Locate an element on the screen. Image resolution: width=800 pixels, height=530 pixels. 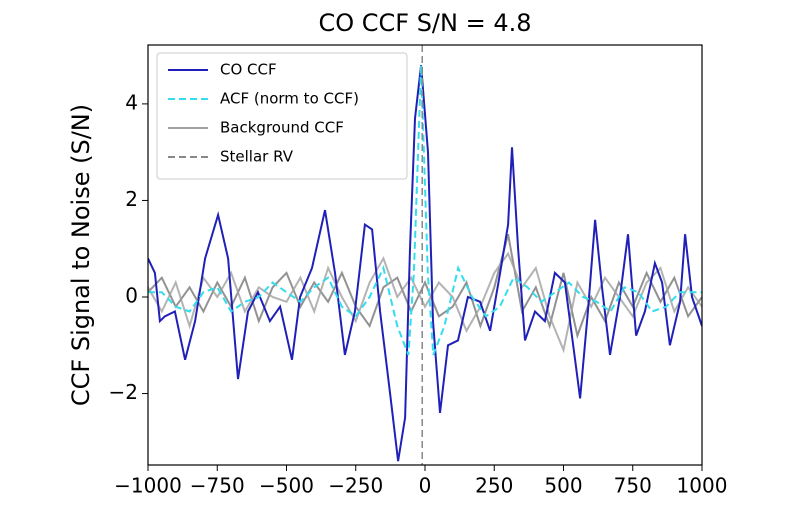
x-tick-label: 0 is located at coordinates (425, 486).